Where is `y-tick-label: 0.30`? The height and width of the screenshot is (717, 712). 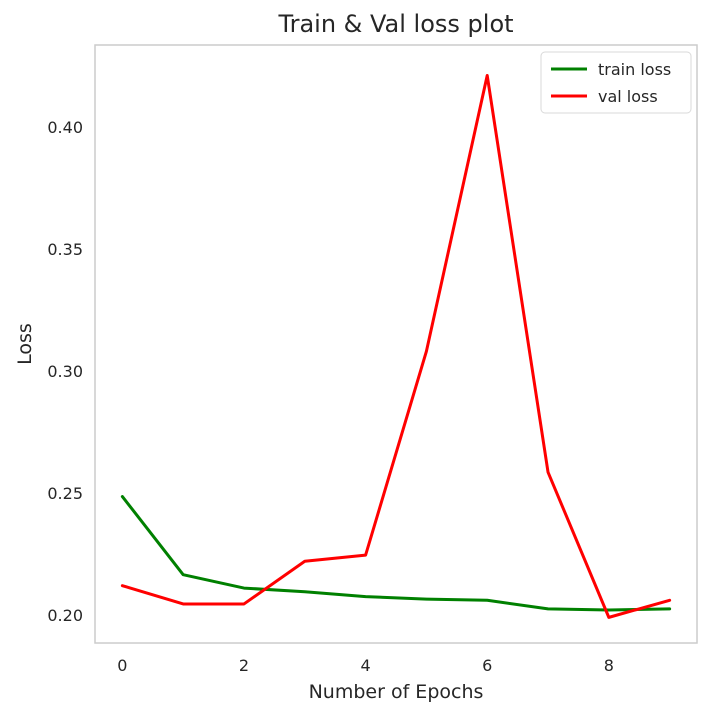 y-tick-label: 0.30 is located at coordinates (65, 371).